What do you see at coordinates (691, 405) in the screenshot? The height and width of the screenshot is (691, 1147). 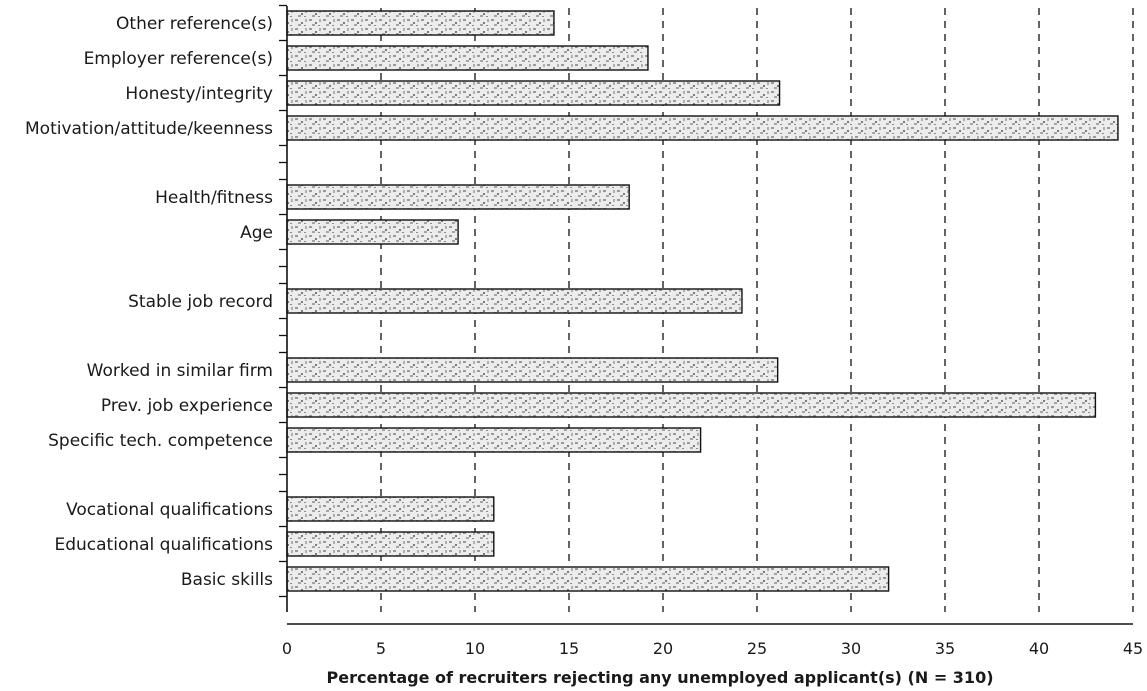 I see `bar-prev-job-experience` at bounding box center [691, 405].